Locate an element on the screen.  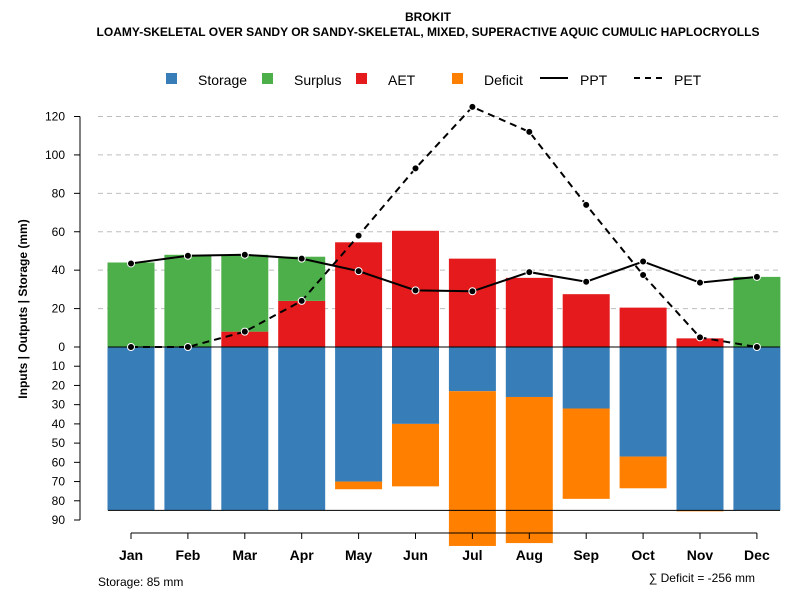
legend-label-aet: AET is located at coordinates (402, 80).